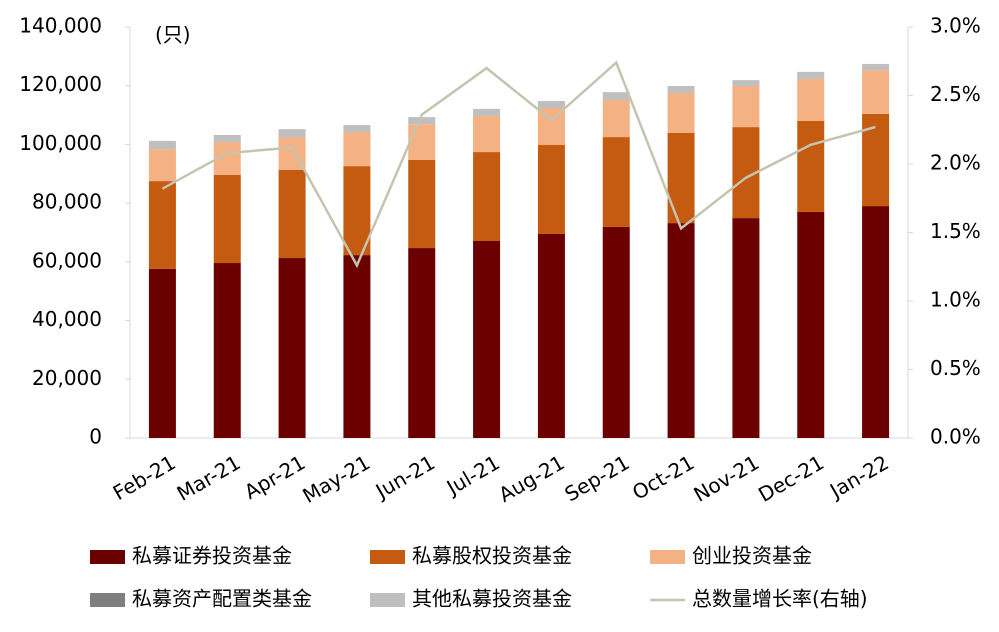 The width and height of the screenshot is (999, 632). Describe the element at coordinates (472, 475) in the screenshot. I see `x-tick-label: Jul-21` at that location.